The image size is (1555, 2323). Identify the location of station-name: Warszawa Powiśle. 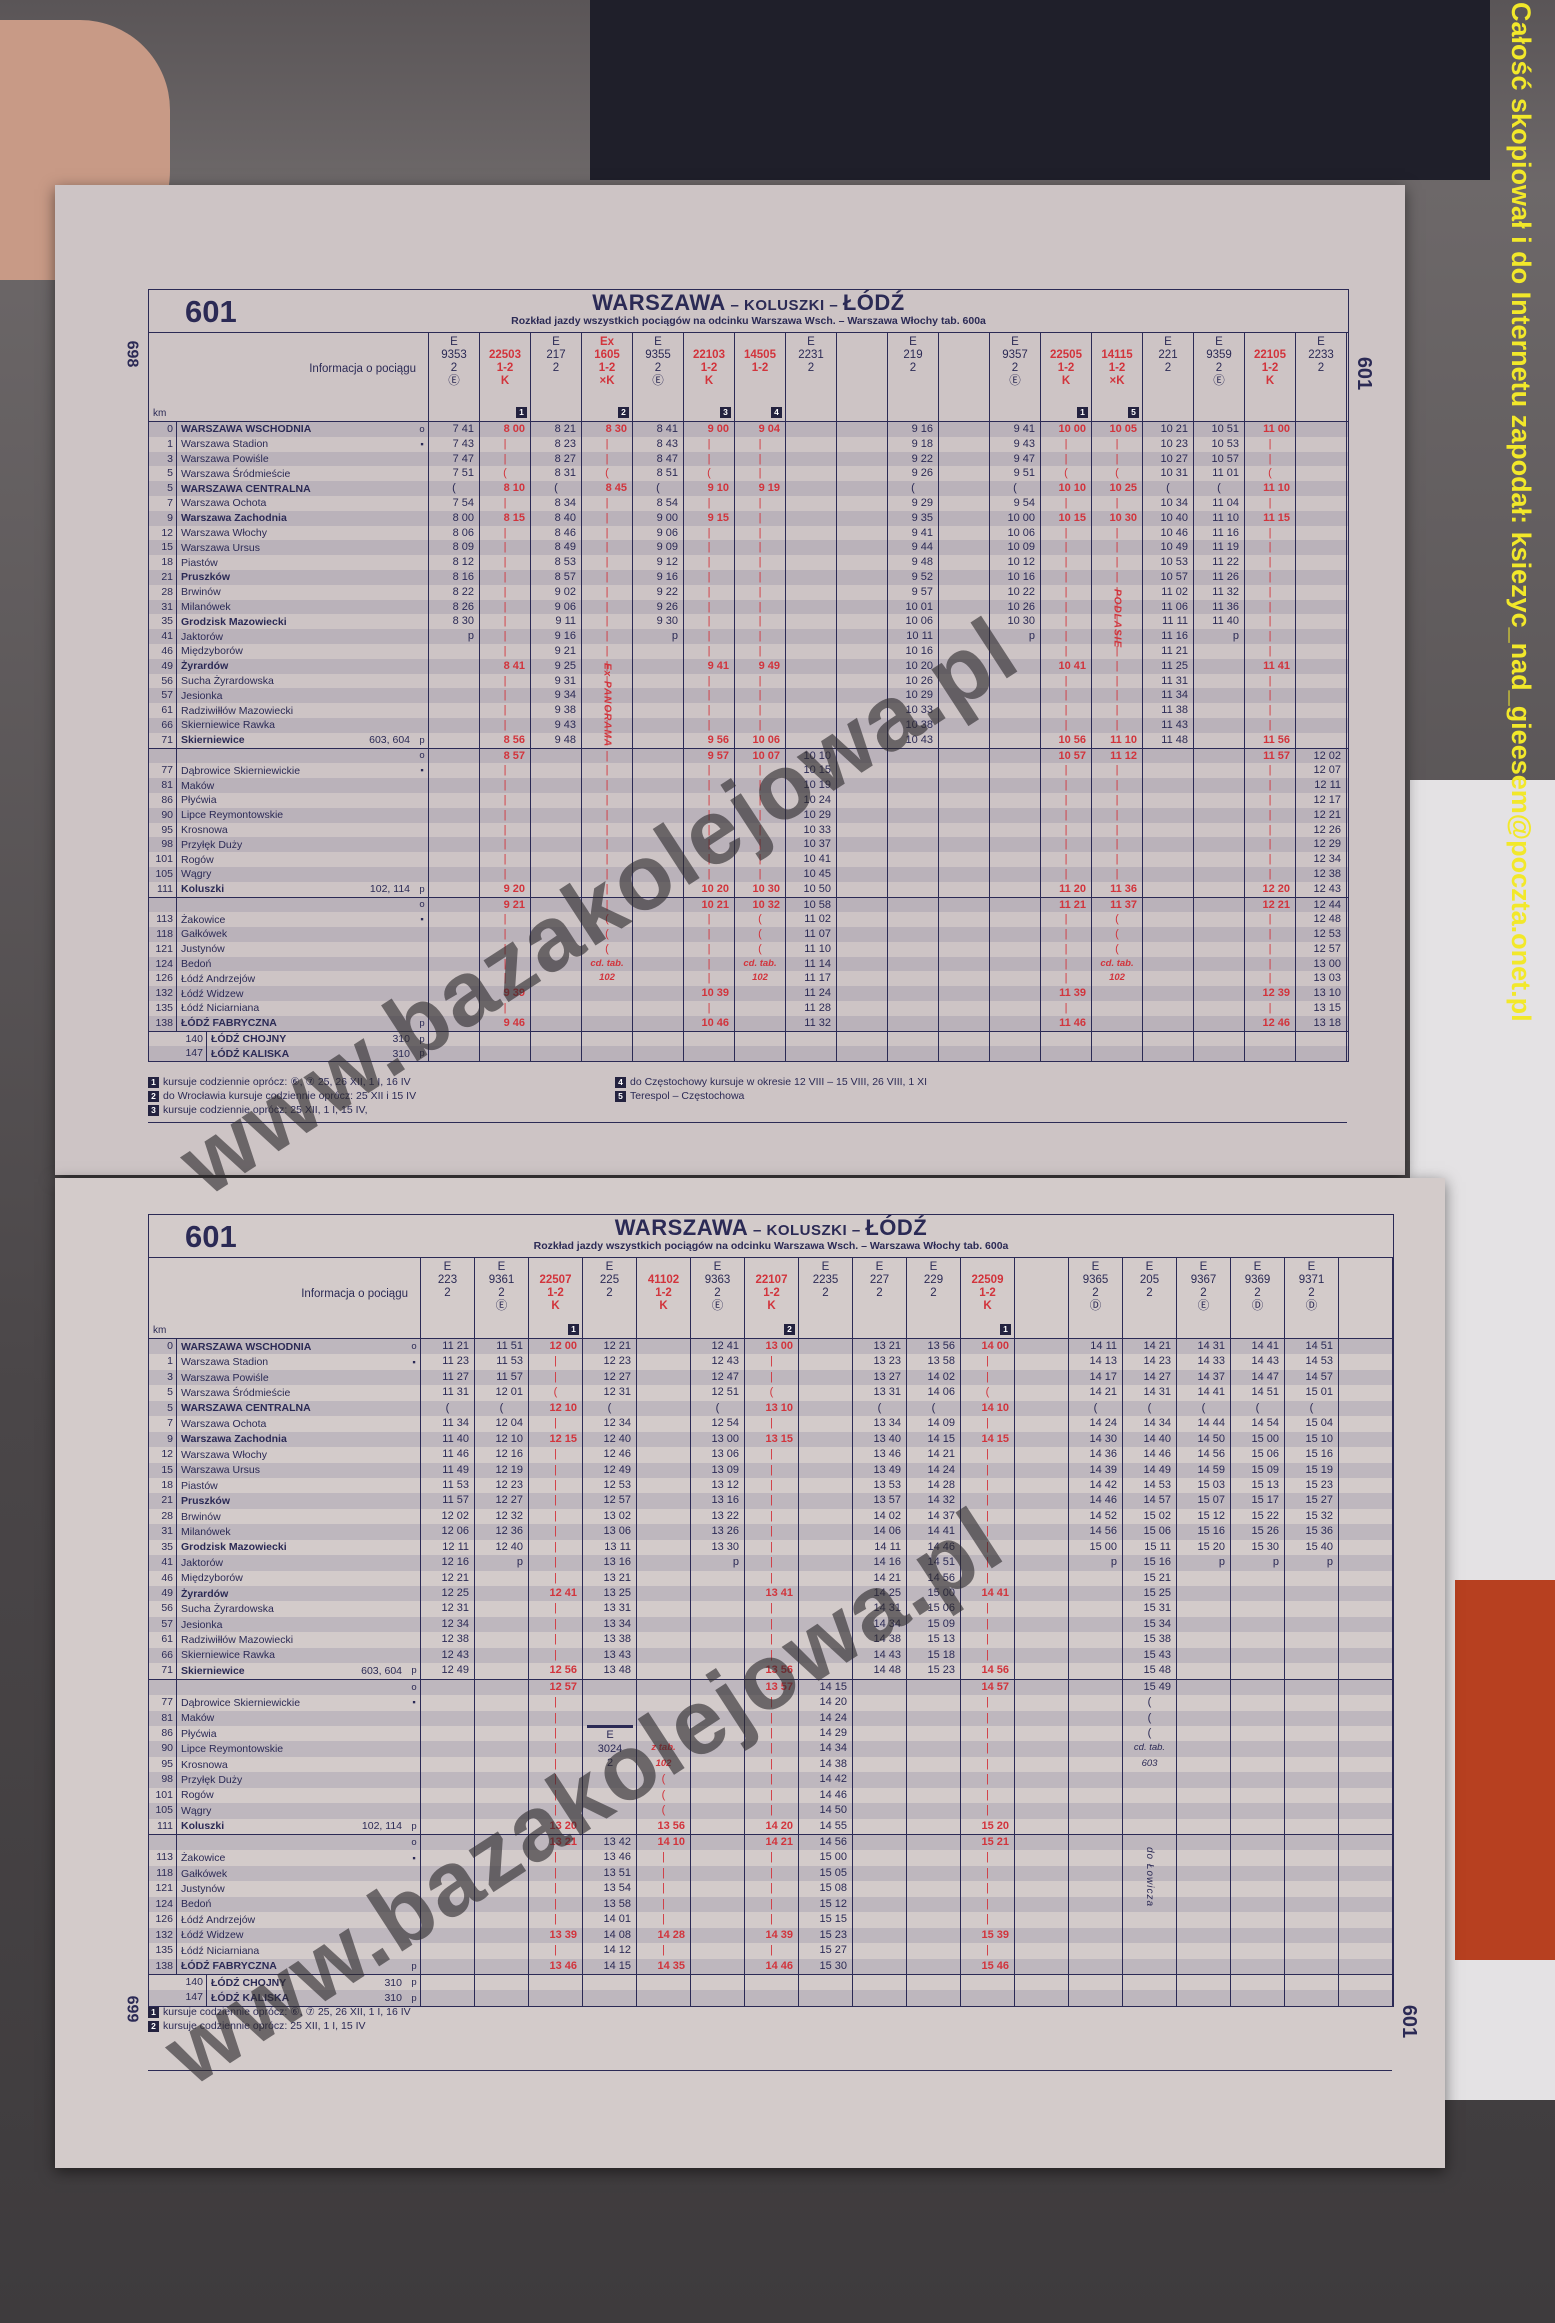
(225, 458).